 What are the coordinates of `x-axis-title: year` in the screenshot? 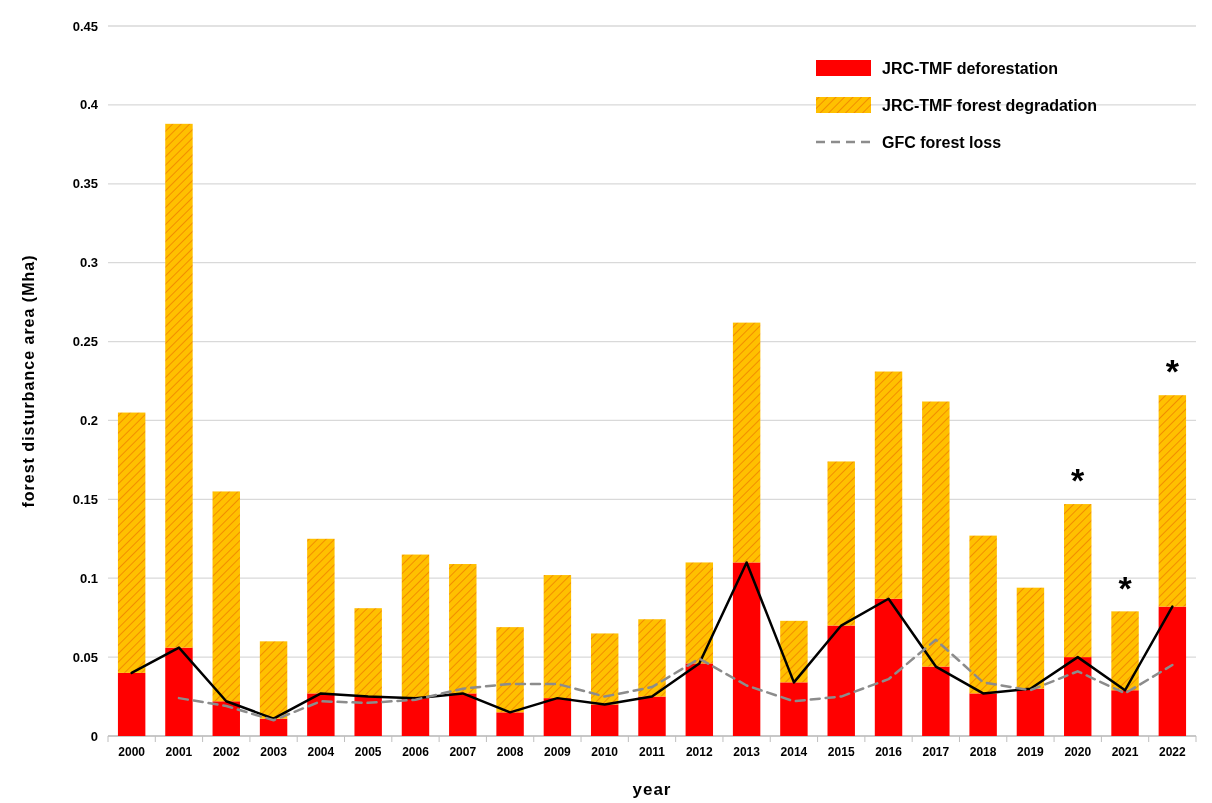 It's located at (652, 789).